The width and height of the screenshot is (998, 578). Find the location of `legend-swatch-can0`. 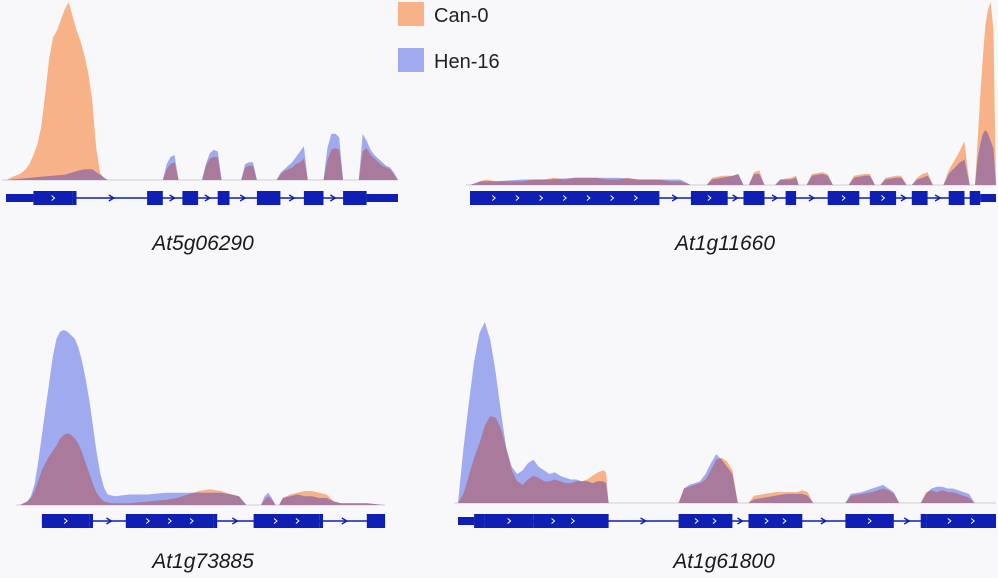

legend-swatch-can0 is located at coordinates (411, 14).